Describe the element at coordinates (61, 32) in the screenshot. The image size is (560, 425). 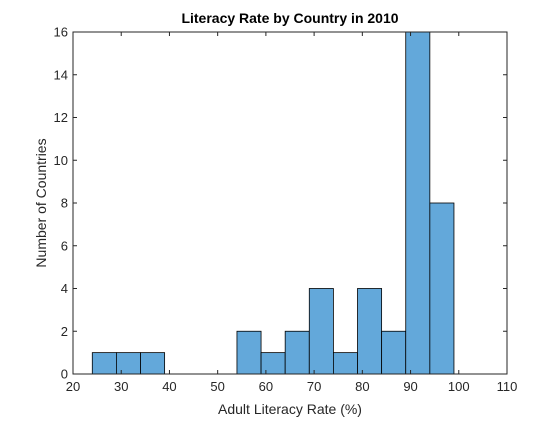
I see `y-tick-label: 16` at that location.